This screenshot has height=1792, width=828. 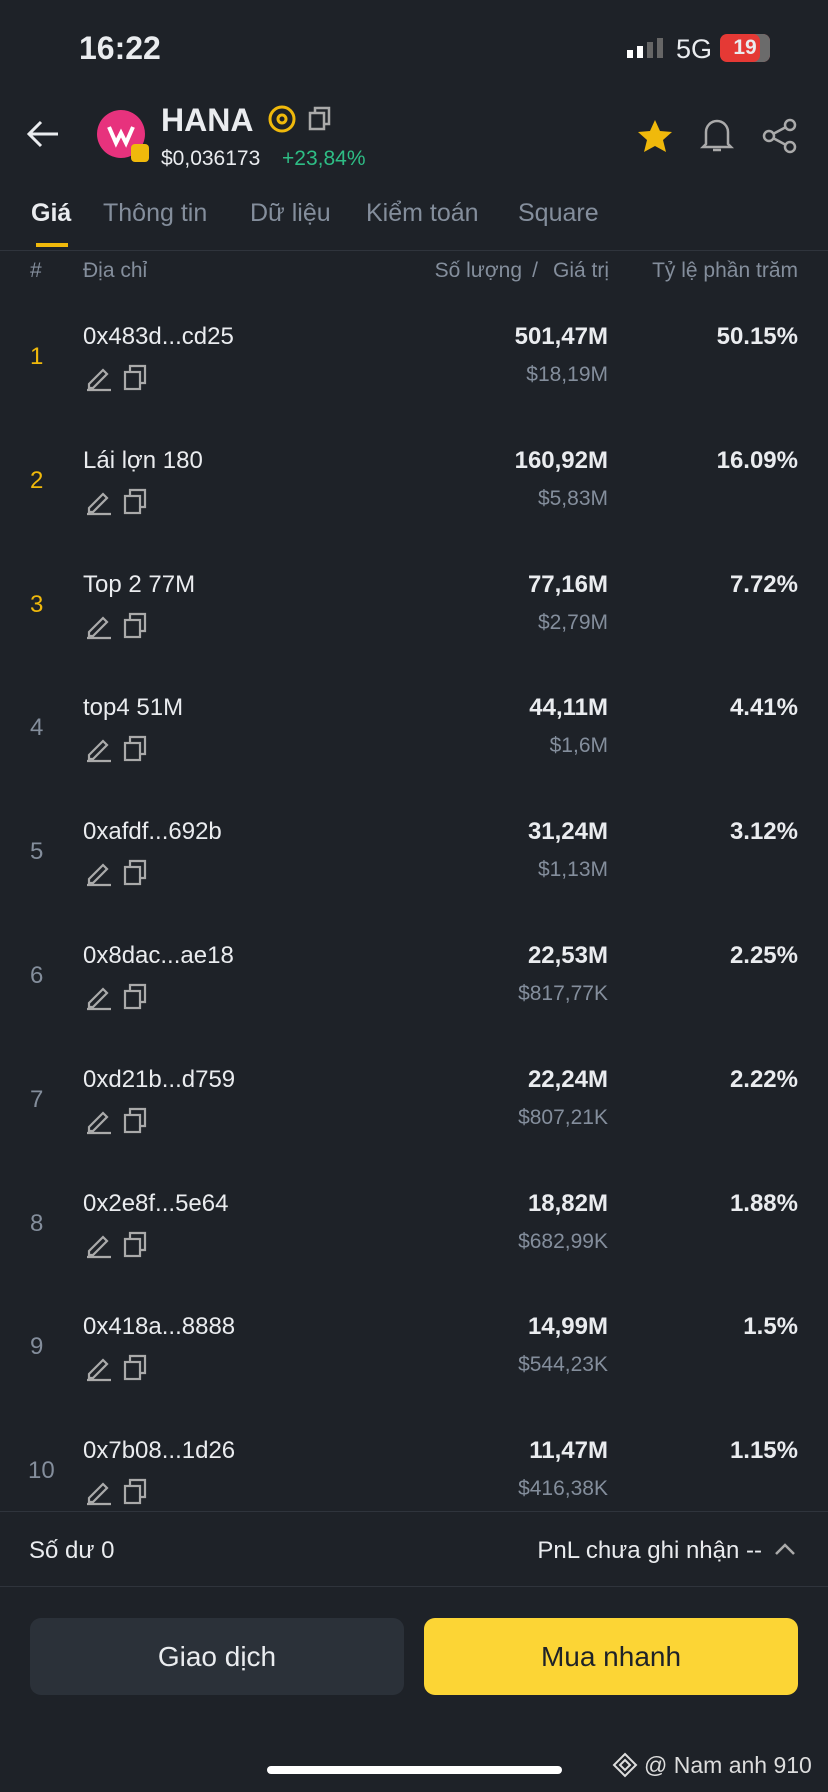 I want to click on percent: 3.12%, so click(x=763, y=832).